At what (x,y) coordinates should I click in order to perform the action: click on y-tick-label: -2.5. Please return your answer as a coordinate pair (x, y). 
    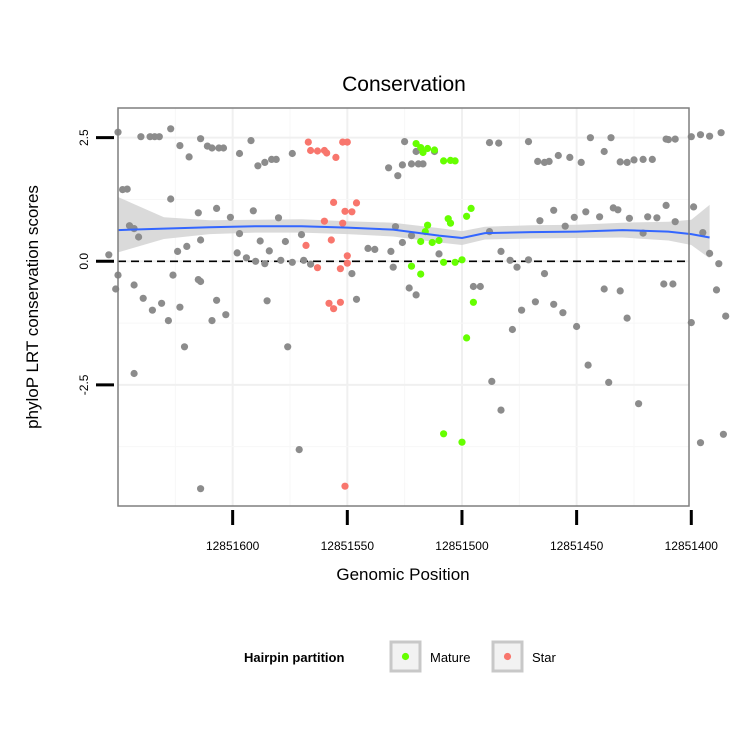
    Looking at the image, I should click on (84, 384).